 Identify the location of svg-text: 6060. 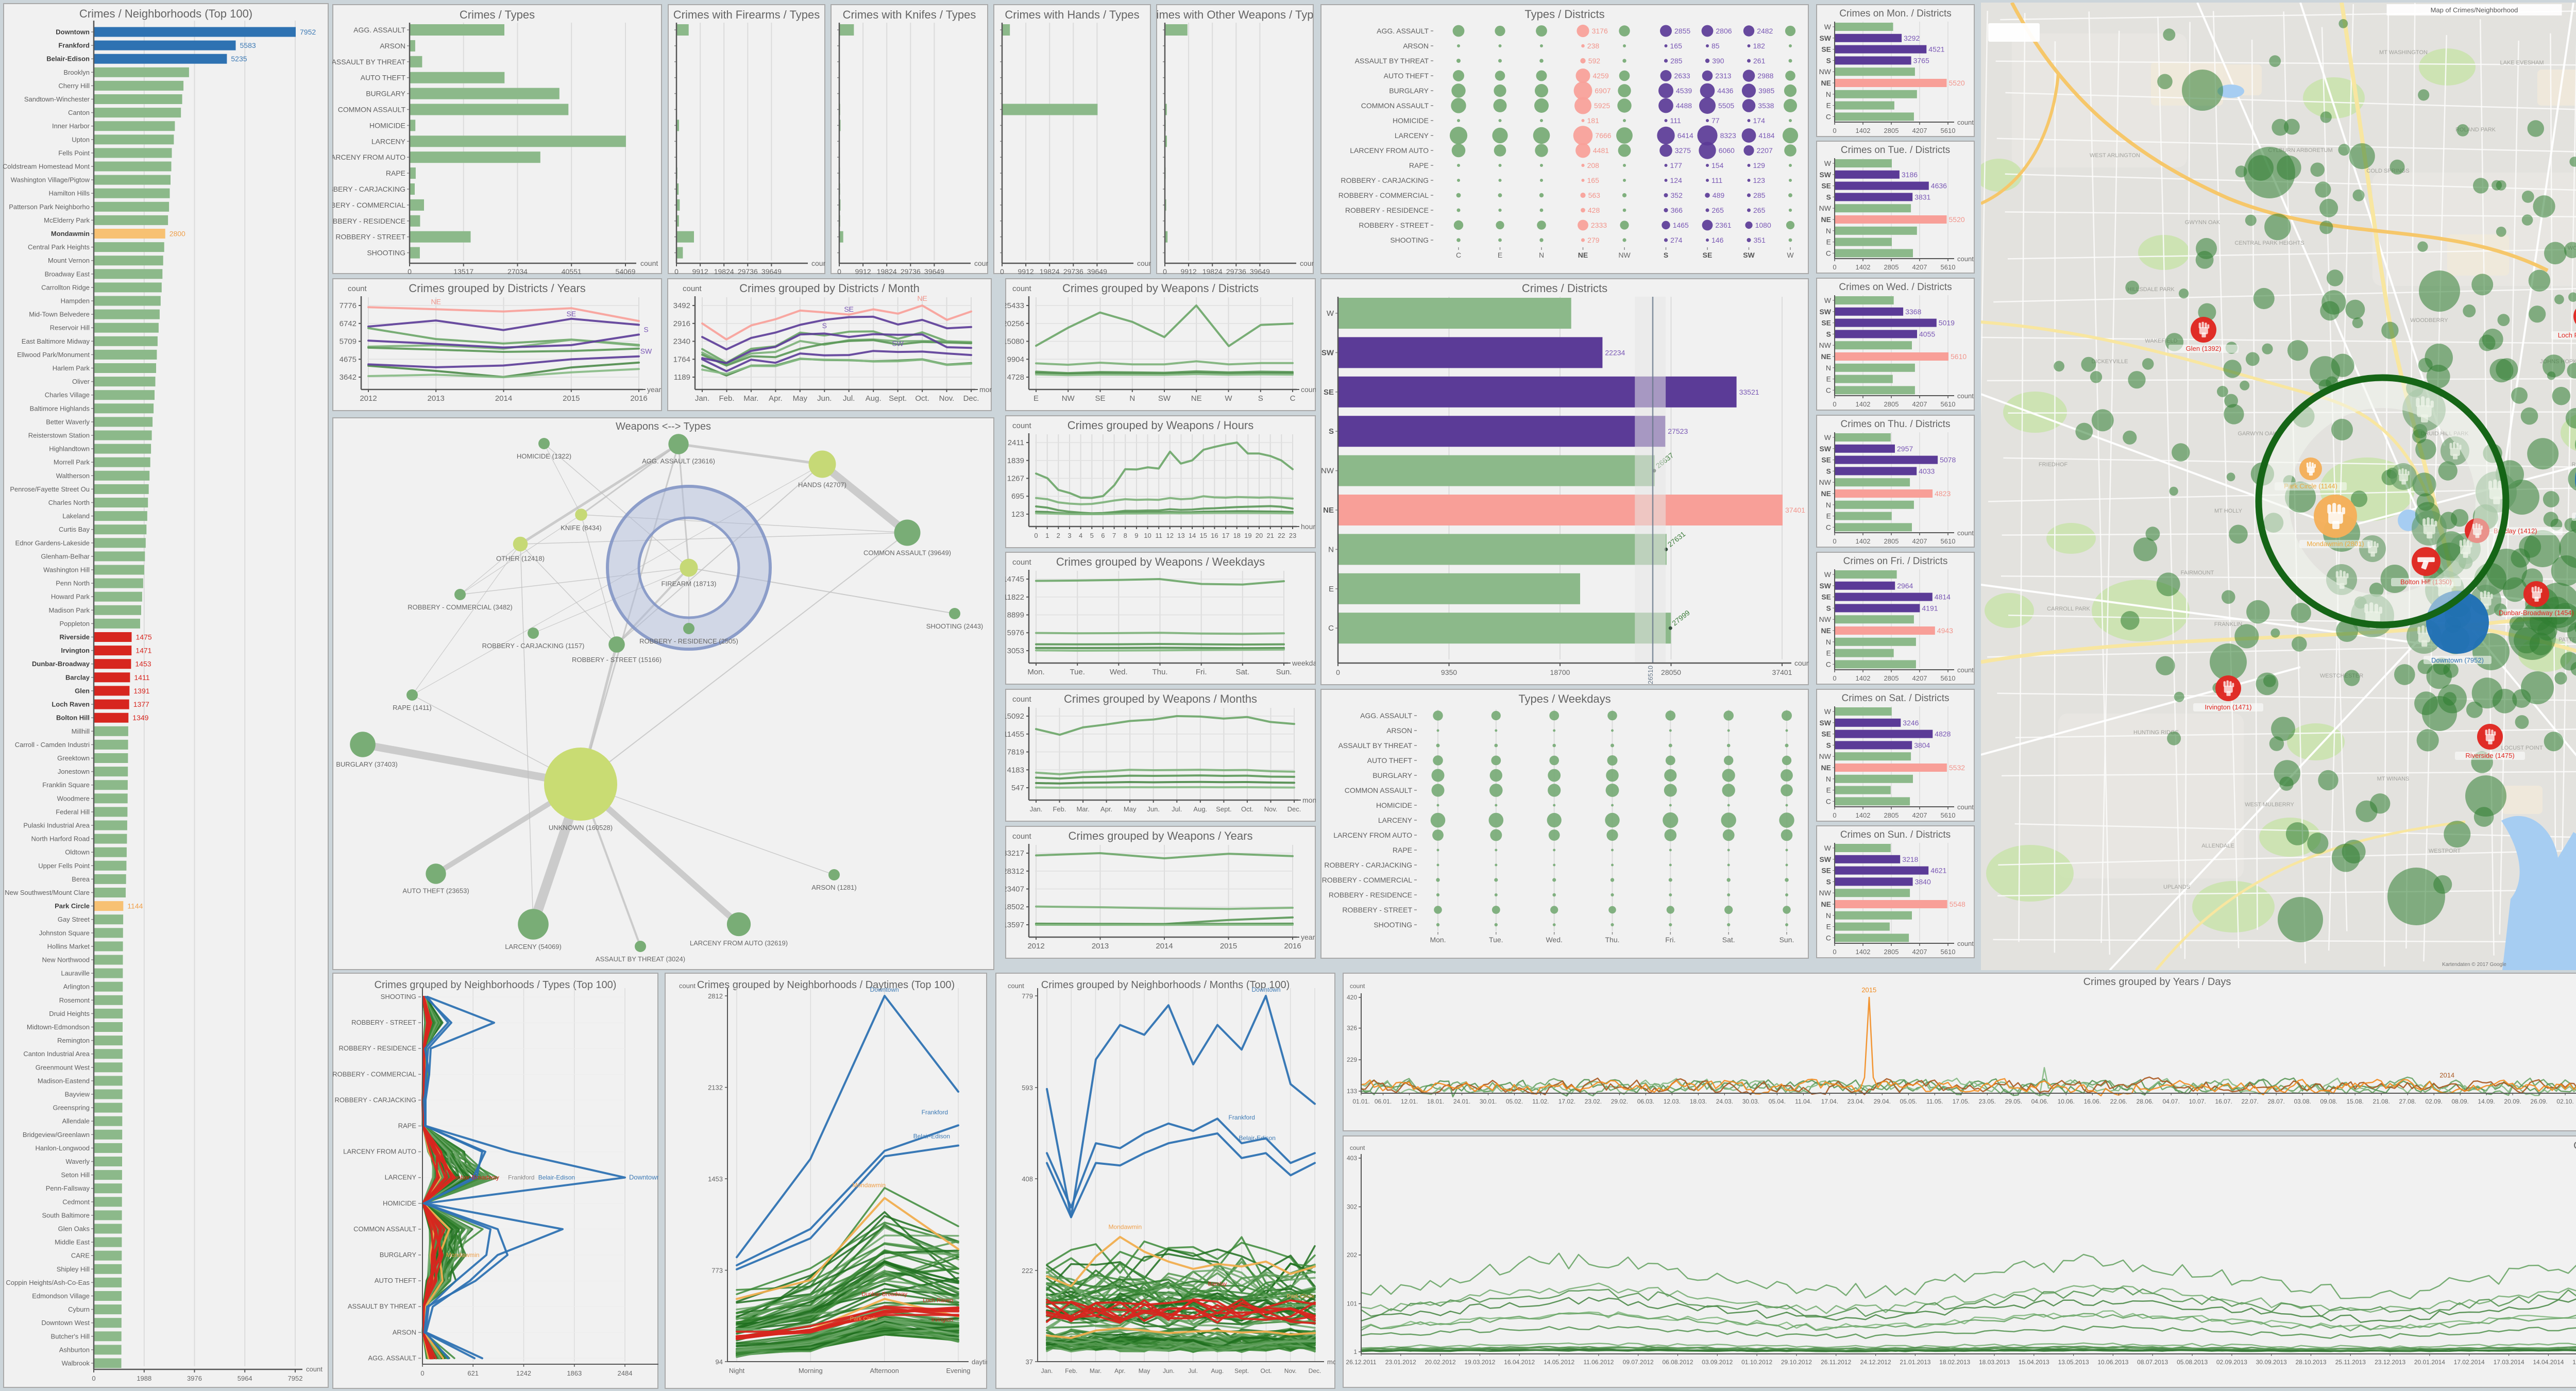
(1727, 150).